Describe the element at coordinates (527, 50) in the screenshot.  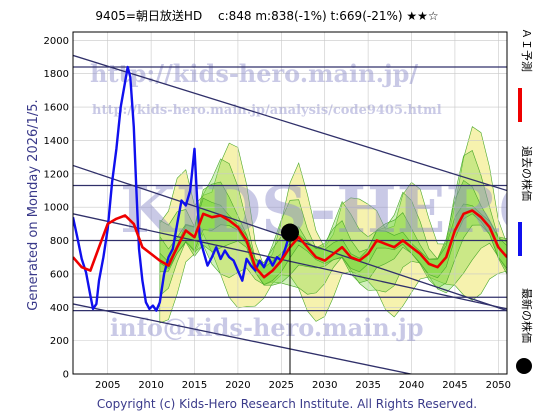
I see `legend-ai-label: ＡＩ予測` at that location.